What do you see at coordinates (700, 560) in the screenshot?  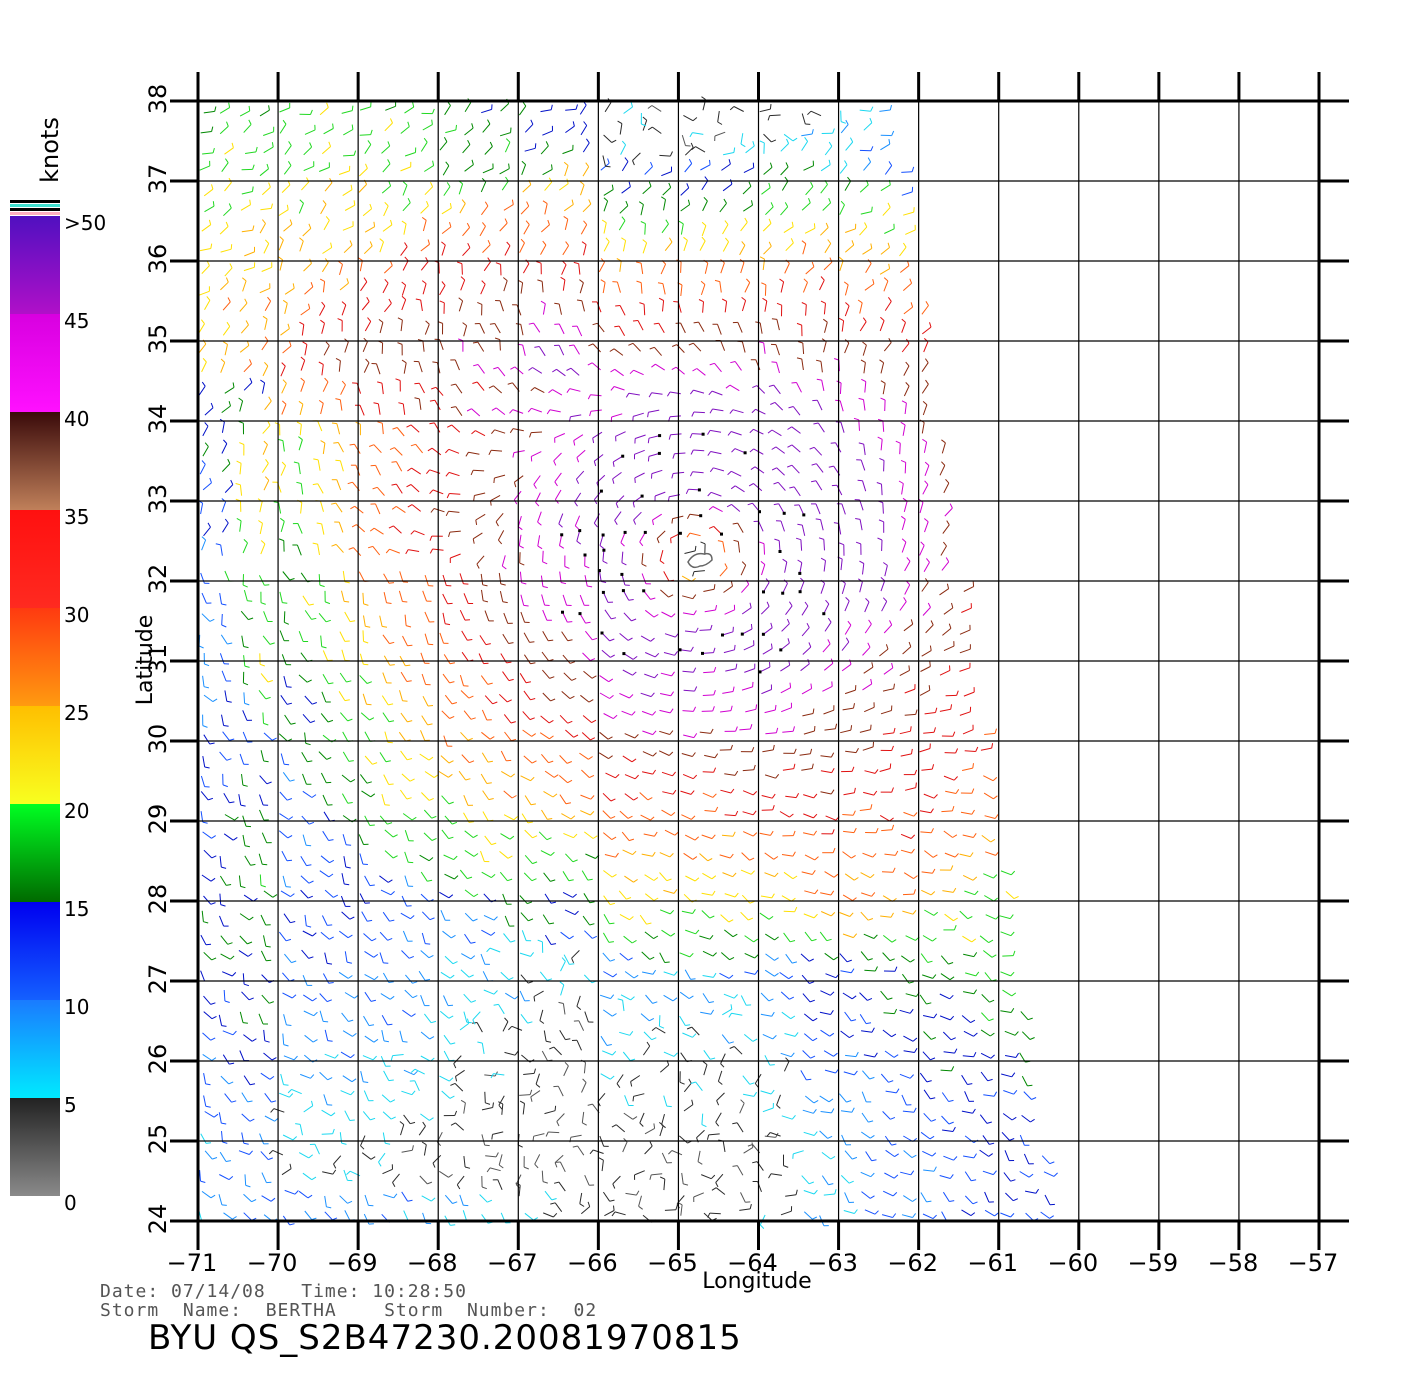 I see `island-outline` at bounding box center [700, 560].